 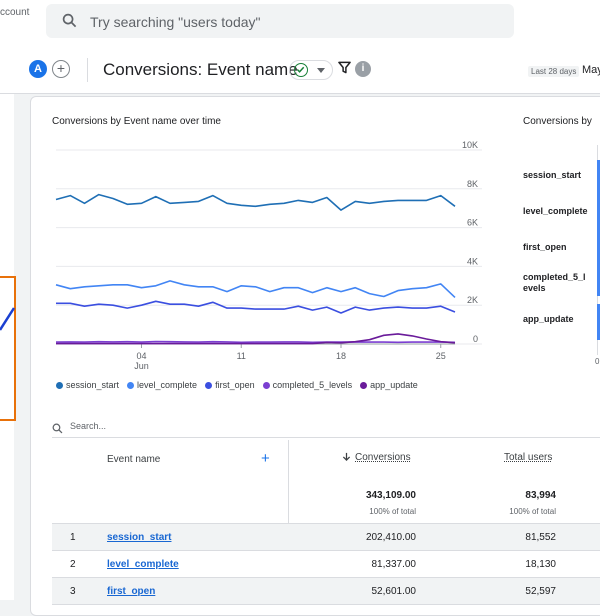 I want to click on bar-category-label: app_update, so click(x=548, y=319).